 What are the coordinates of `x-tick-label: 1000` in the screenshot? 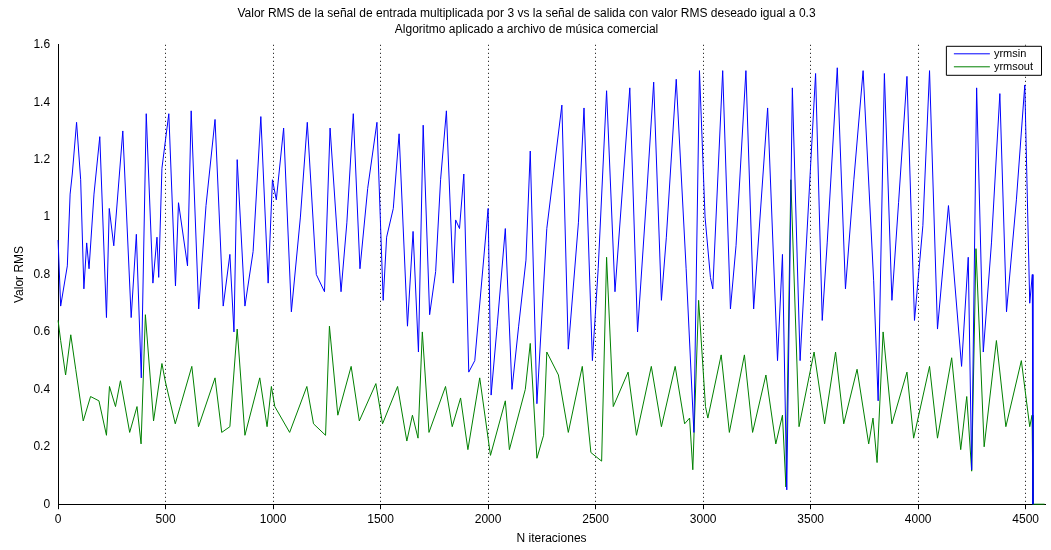 It's located at (273, 518).